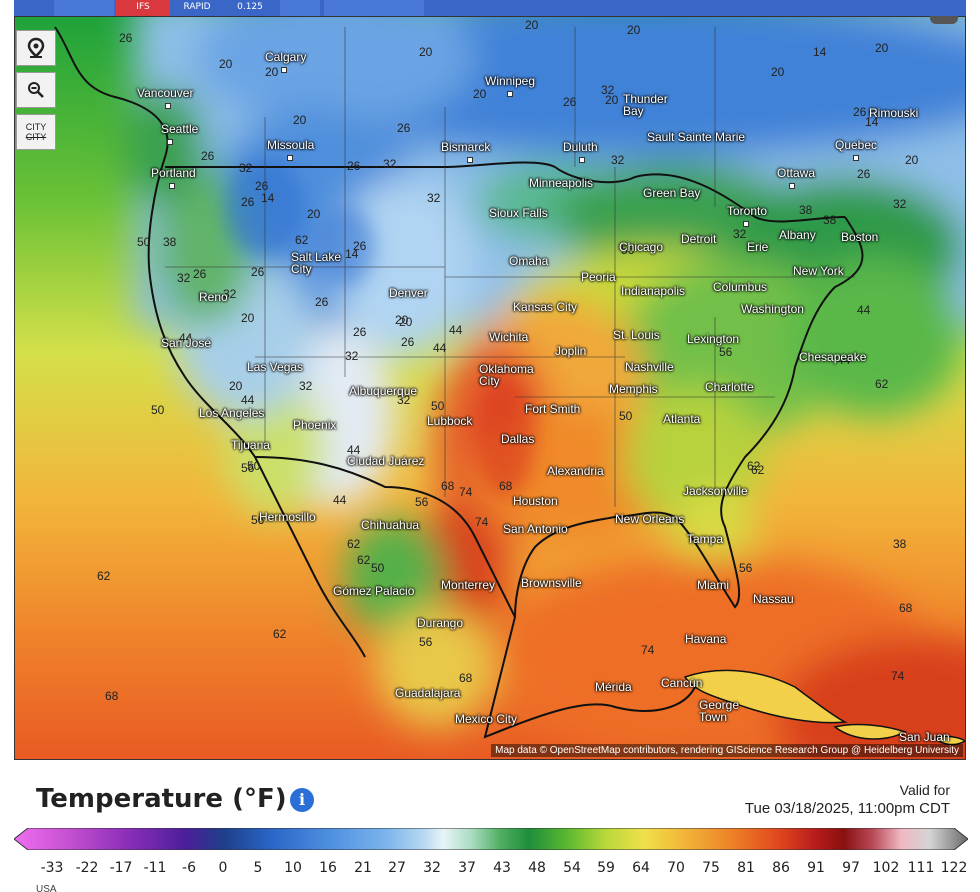  What do you see at coordinates (553, 409) in the screenshot?
I see `city-label: Fort Smith` at bounding box center [553, 409].